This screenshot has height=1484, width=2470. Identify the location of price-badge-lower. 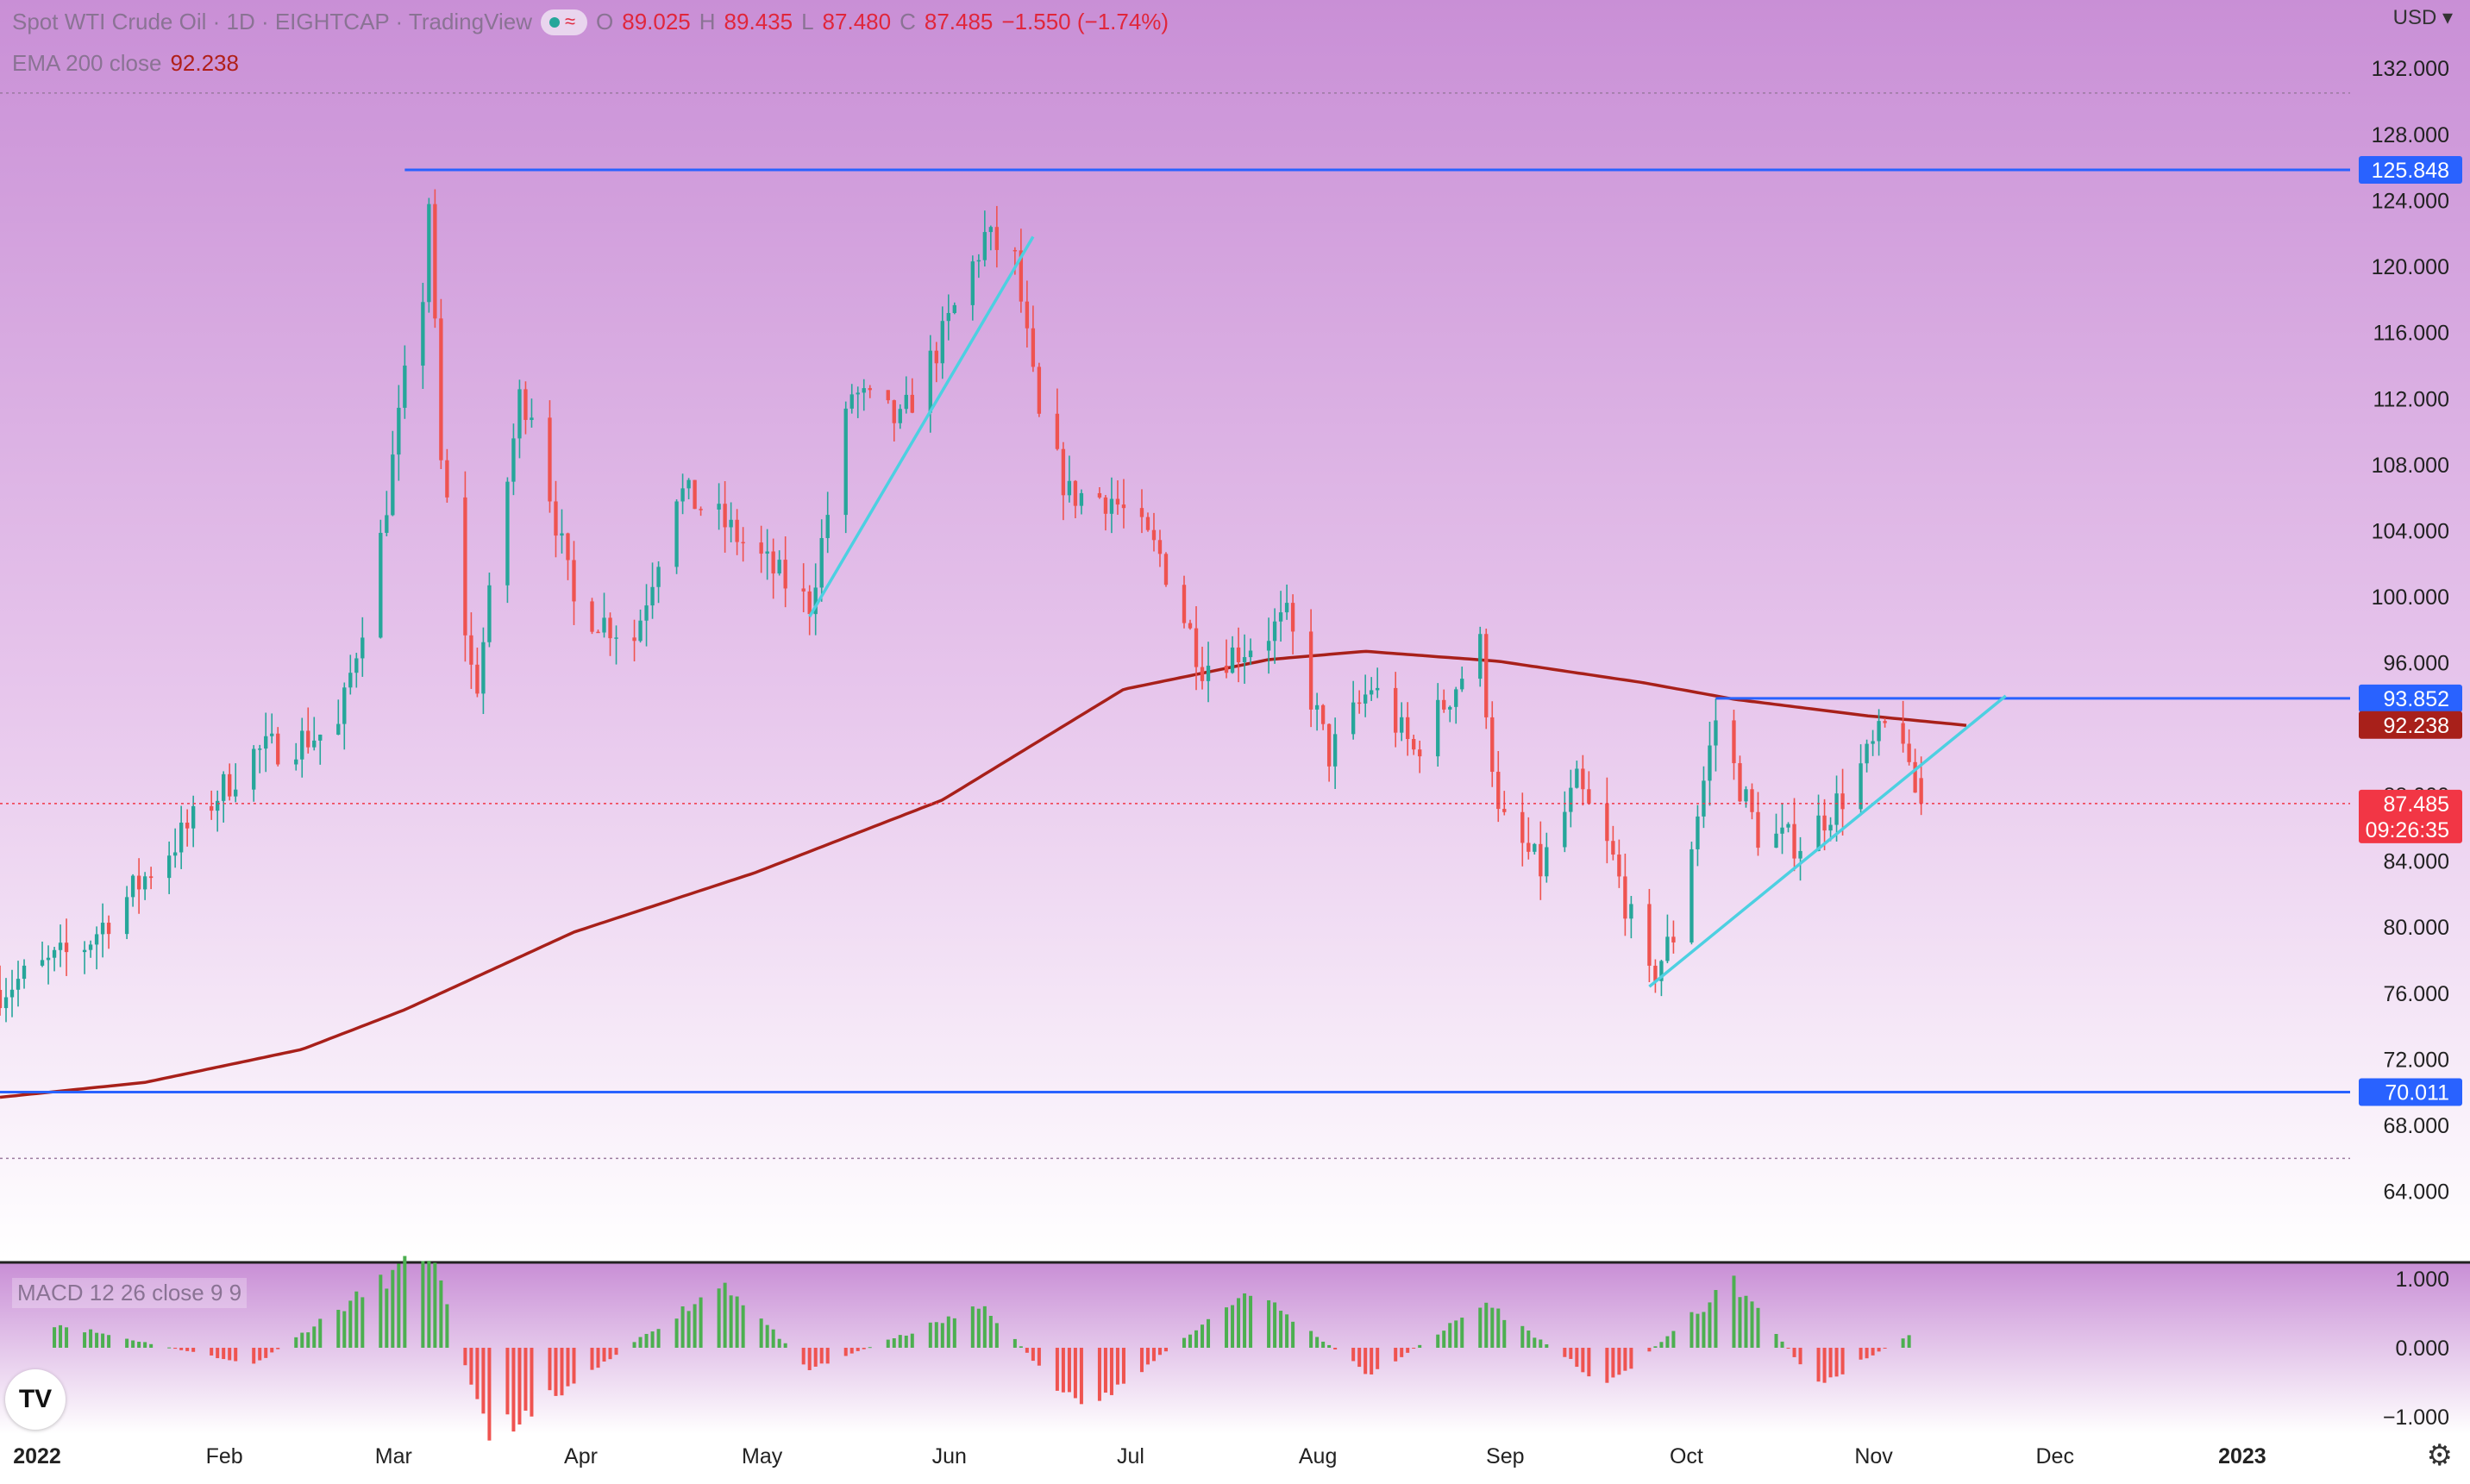
(2410, 1092).